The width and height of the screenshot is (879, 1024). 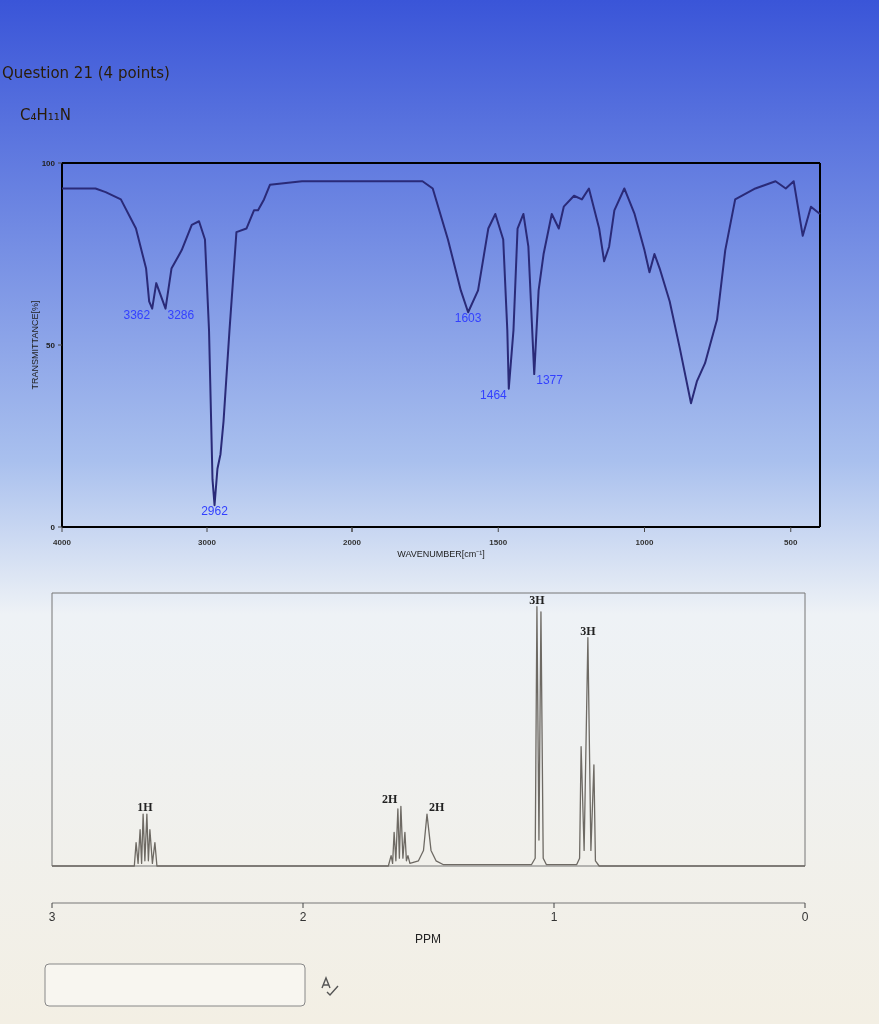 I want to click on x-tick-label: 4000, so click(x=62, y=542).